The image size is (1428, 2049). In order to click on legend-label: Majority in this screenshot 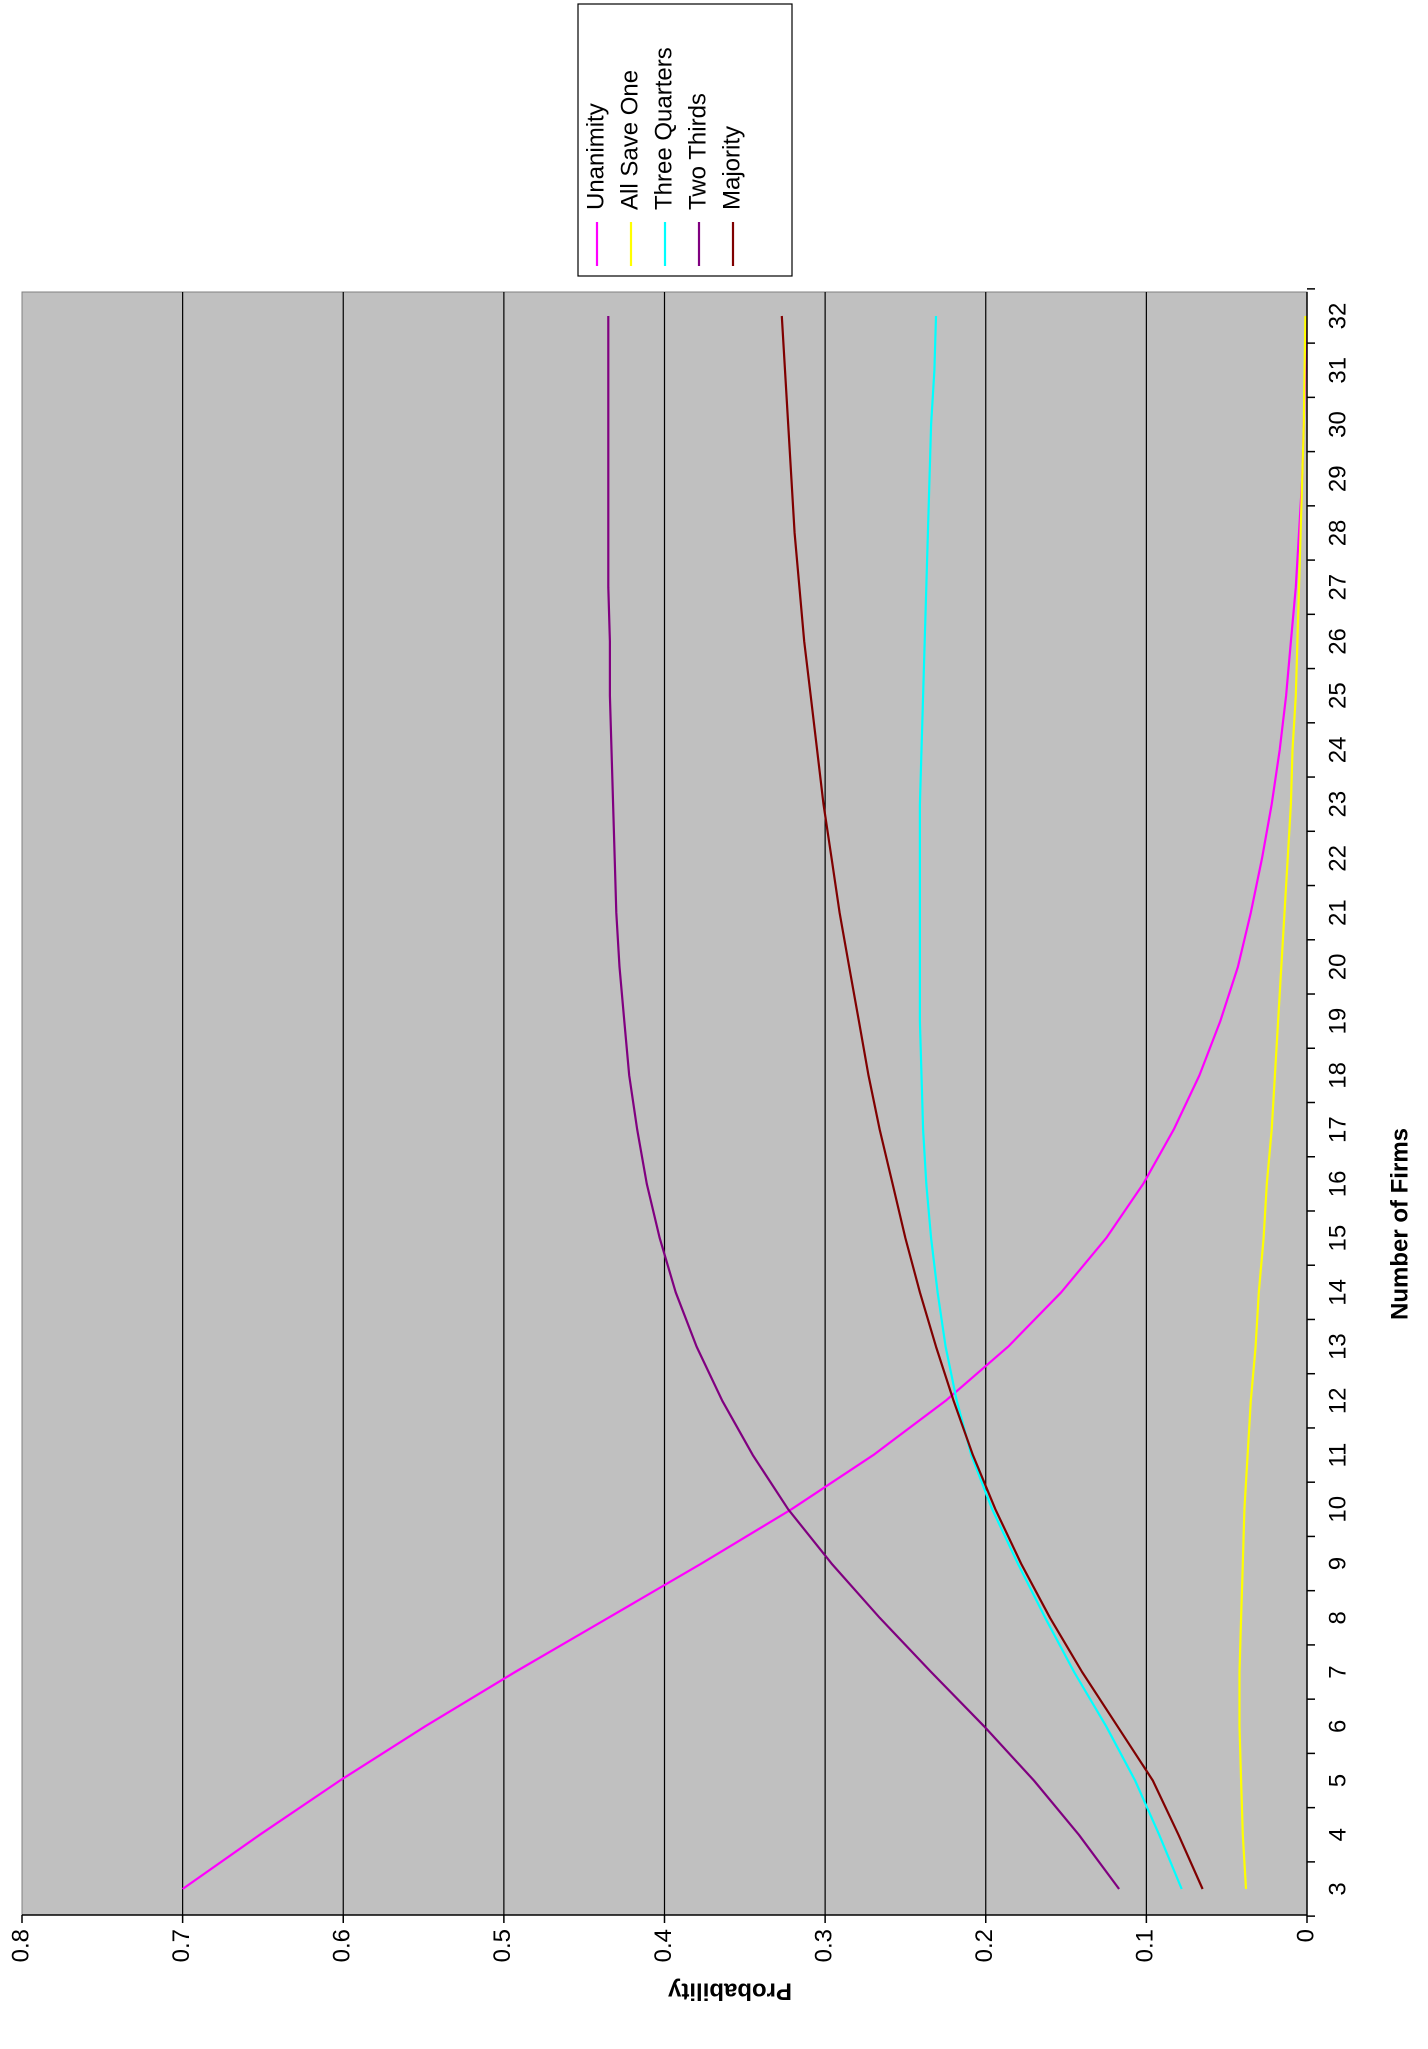, I will do `click(731, 168)`.